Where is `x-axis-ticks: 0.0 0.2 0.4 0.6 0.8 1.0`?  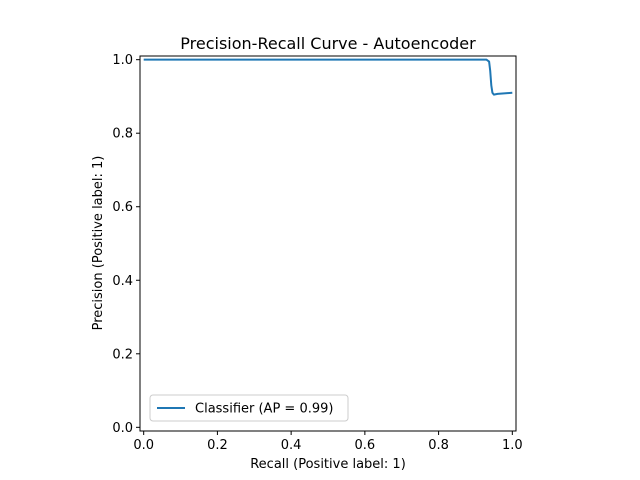
x-axis-ticks: 0.0 0.2 0.4 0.6 0.8 1.0 is located at coordinates (328, 442).